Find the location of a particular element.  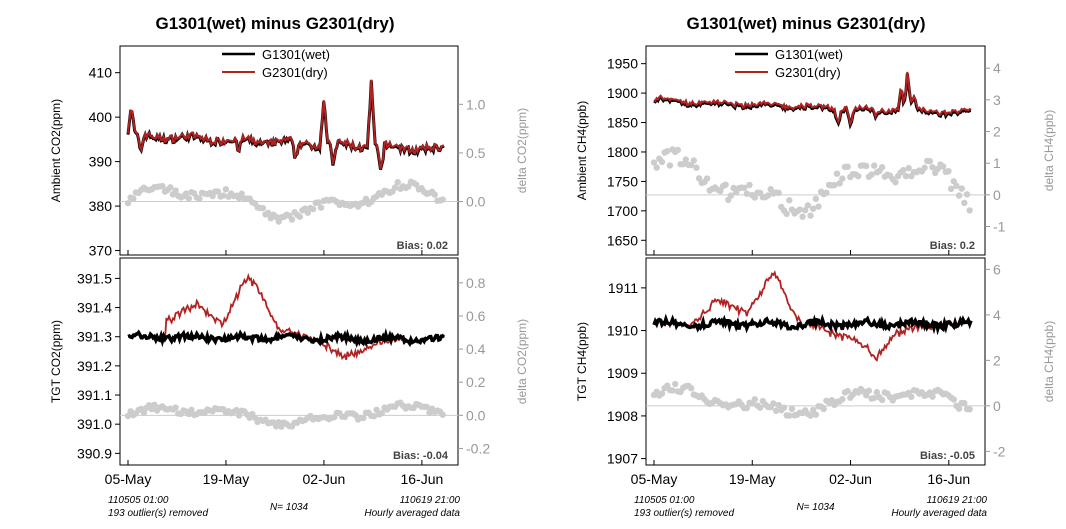

y2-tick-label: 6 is located at coordinates (997, 269).